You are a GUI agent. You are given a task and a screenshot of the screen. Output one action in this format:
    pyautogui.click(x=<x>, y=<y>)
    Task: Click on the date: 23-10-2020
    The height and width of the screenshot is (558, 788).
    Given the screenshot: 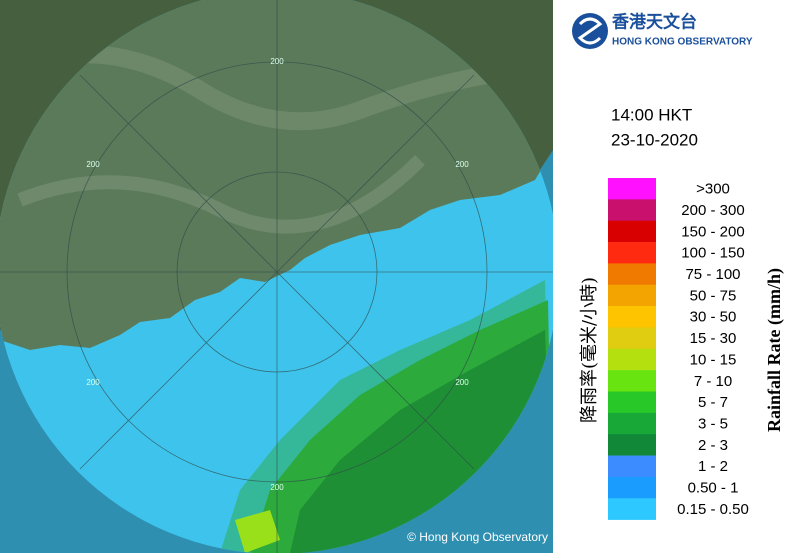 What is the action you would take?
    pyautogui.click(x=654, y=139)
    